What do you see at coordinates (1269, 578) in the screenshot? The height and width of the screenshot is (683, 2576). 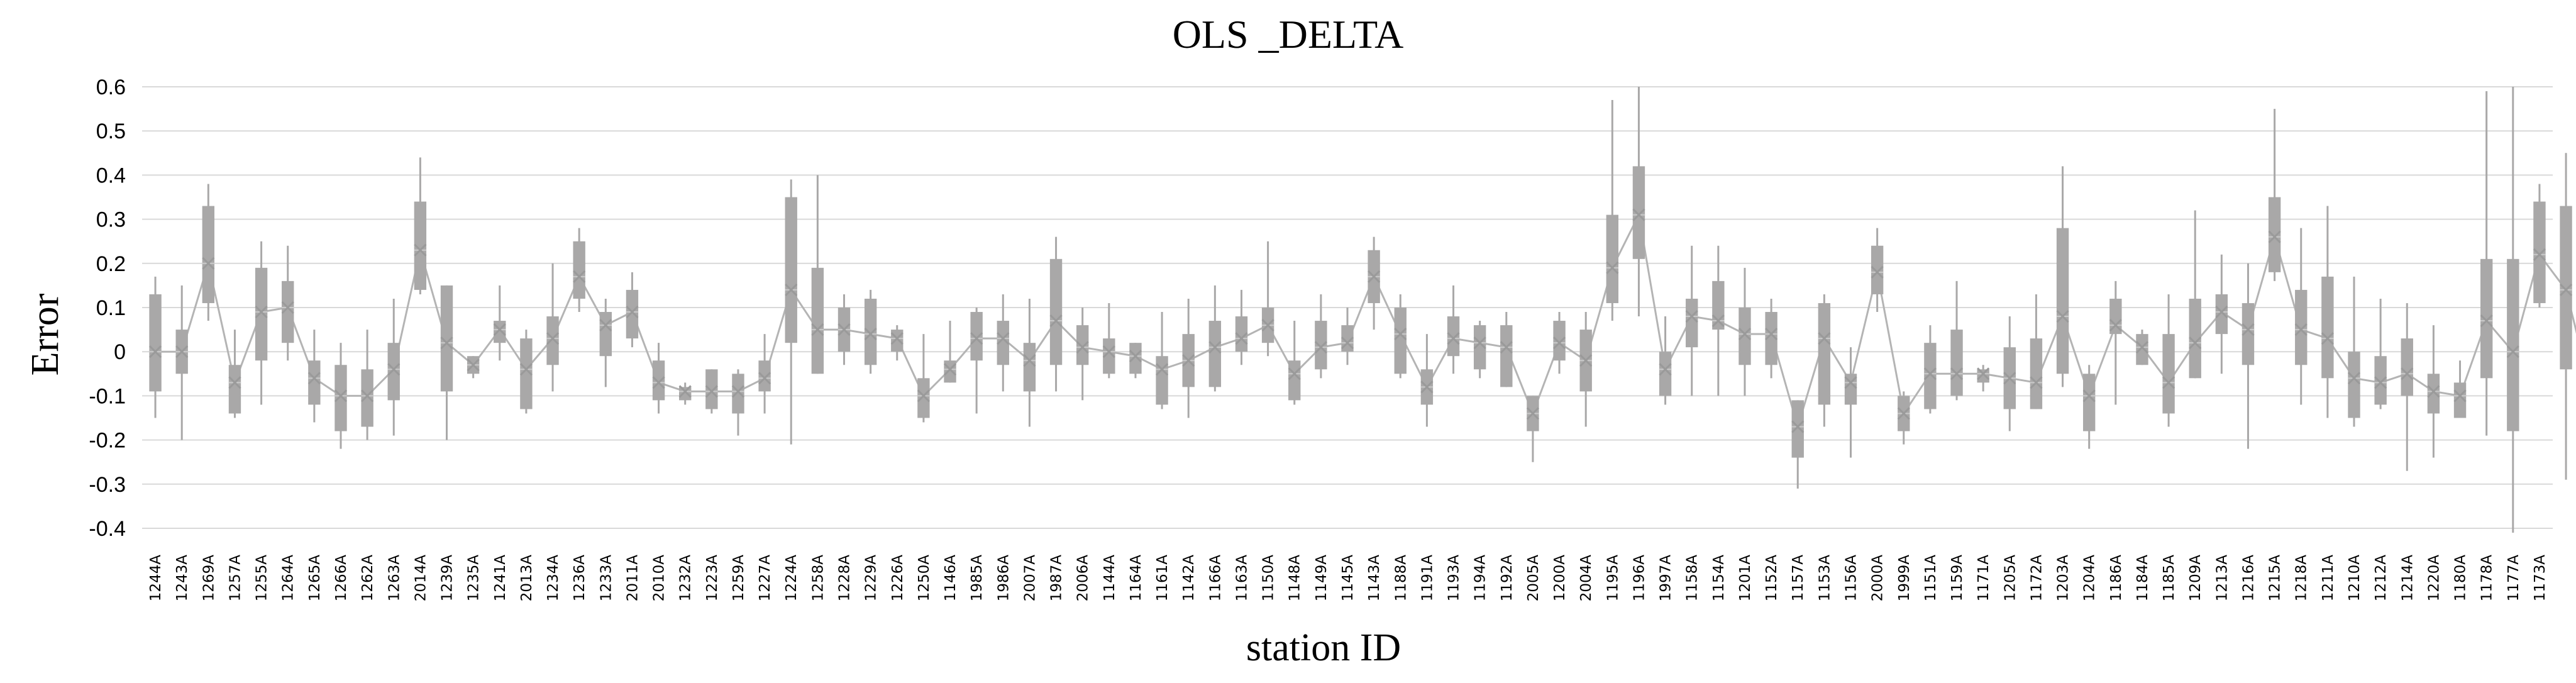 I see `x-tick-label: 1150A` at bounding box center [1269, 578].